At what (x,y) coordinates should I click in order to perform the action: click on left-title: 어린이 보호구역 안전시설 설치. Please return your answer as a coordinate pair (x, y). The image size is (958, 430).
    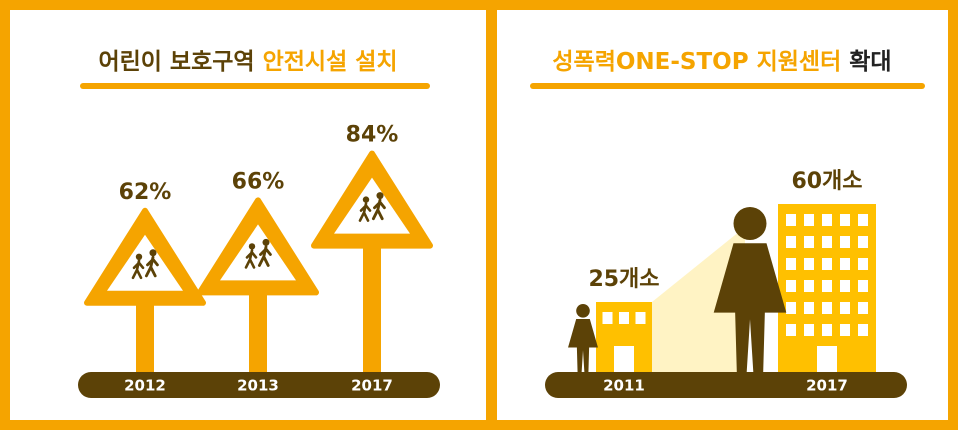
    Looking at the image, I should click on (247, 62).